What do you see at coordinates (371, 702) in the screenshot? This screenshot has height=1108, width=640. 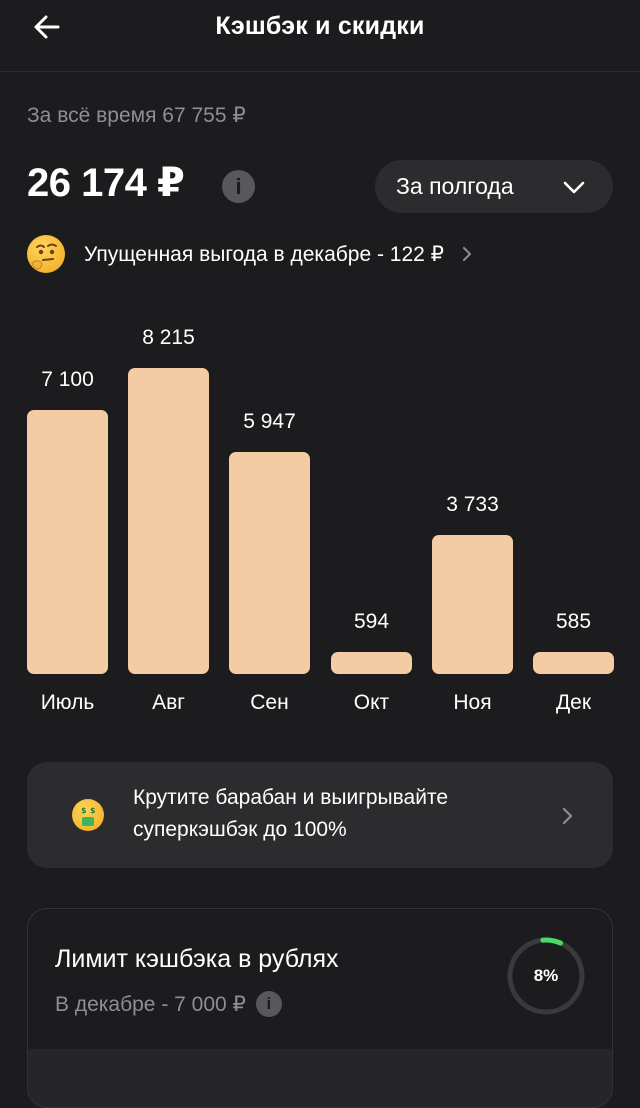 I see `month-label: Окт` at bounding box center [371, 702].